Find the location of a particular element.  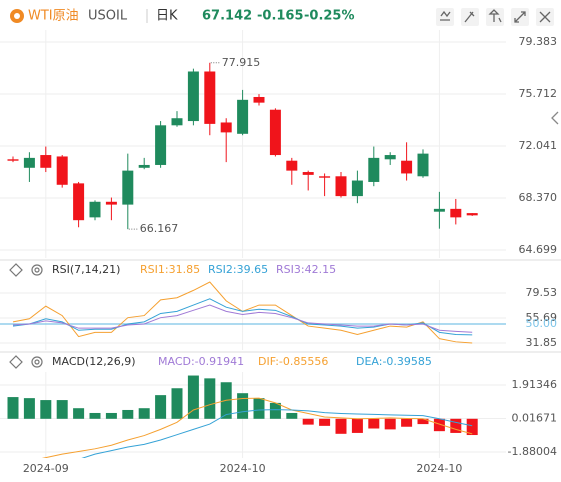

y-tick-label: 55.69 is located at coordinates (542, 317).